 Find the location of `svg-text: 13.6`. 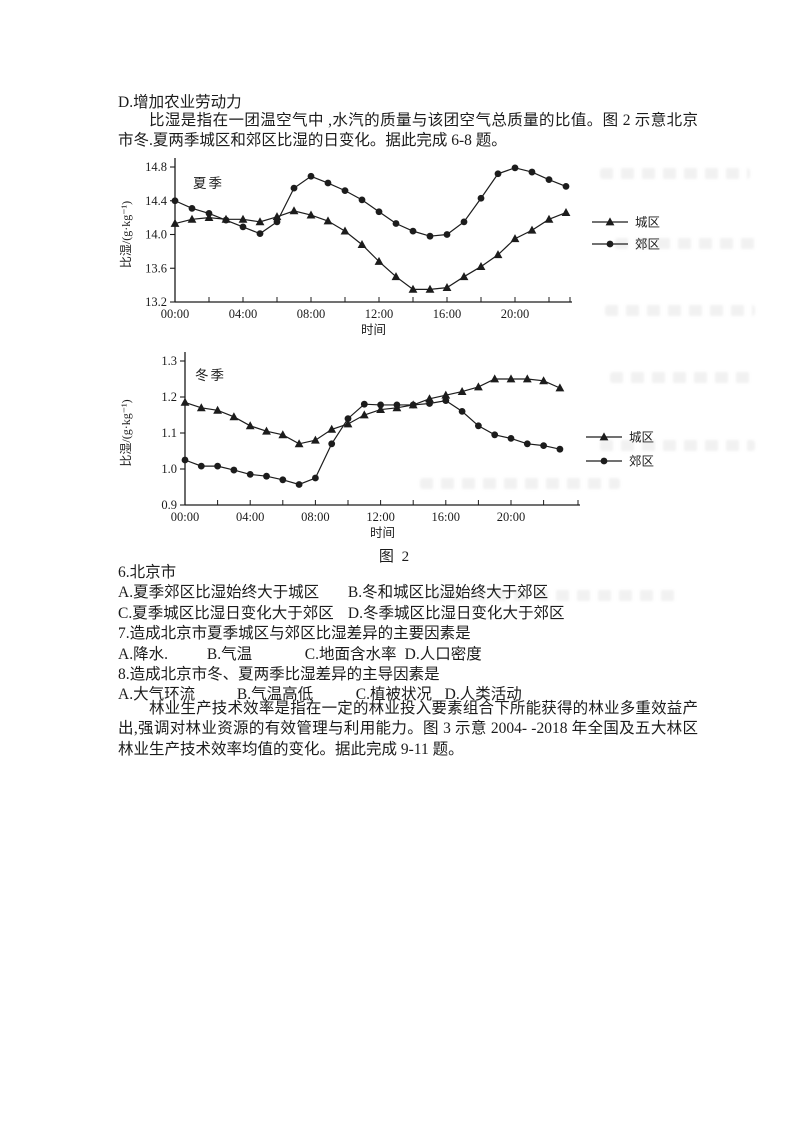

svg-text: 13.6 is located at coordinates (156, 268).